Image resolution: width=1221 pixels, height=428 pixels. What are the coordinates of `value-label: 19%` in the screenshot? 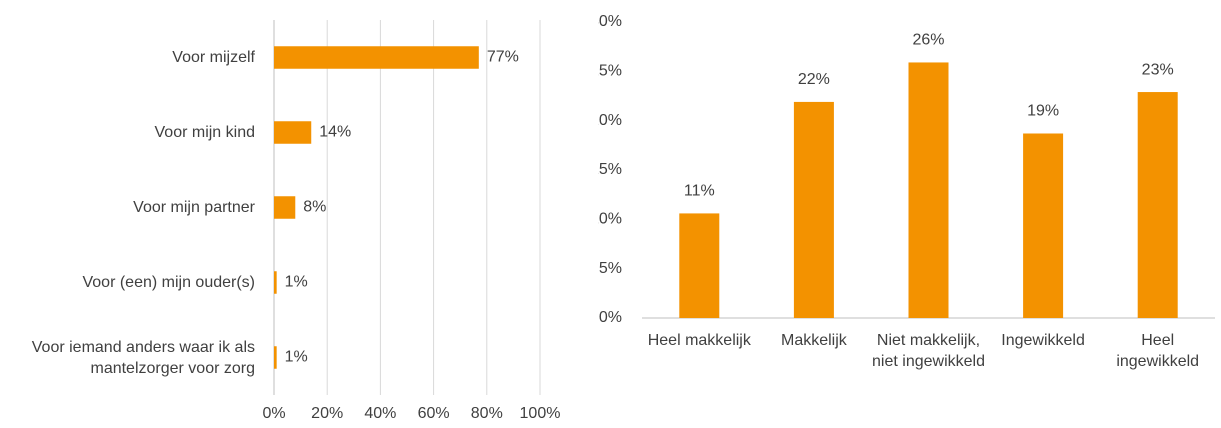 It's located at (1043, 111).